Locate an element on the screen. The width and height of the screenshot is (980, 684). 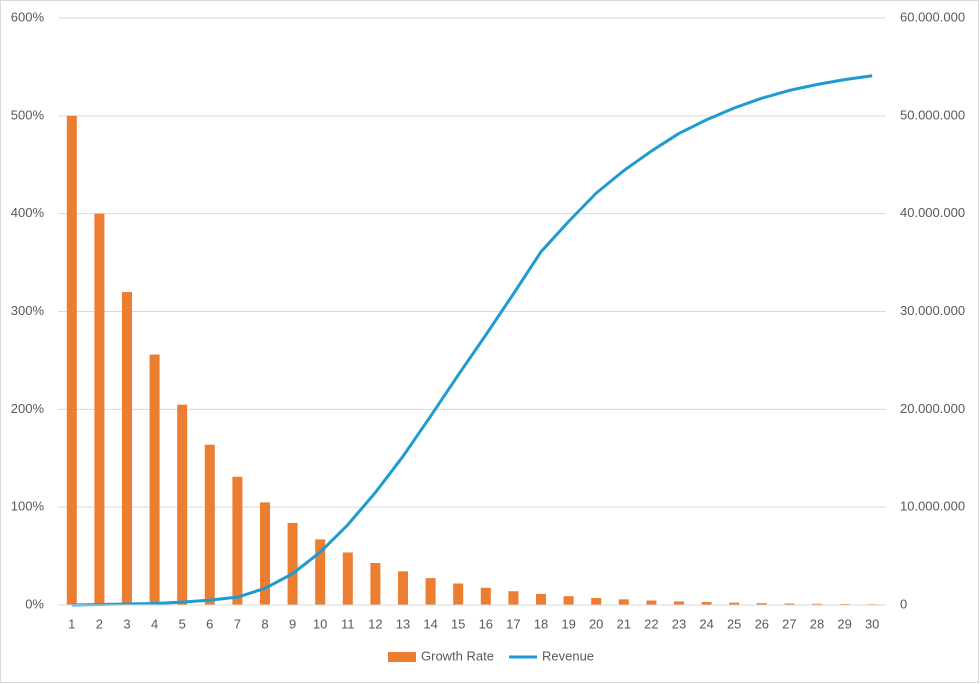
x-tick-label: 11 is located at coordinates (348, 623).